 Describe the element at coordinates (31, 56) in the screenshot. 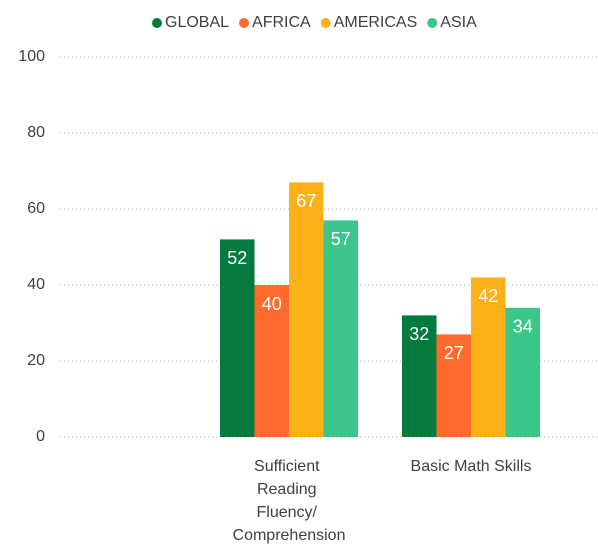

I see `y-tick-label: 100` at that location.